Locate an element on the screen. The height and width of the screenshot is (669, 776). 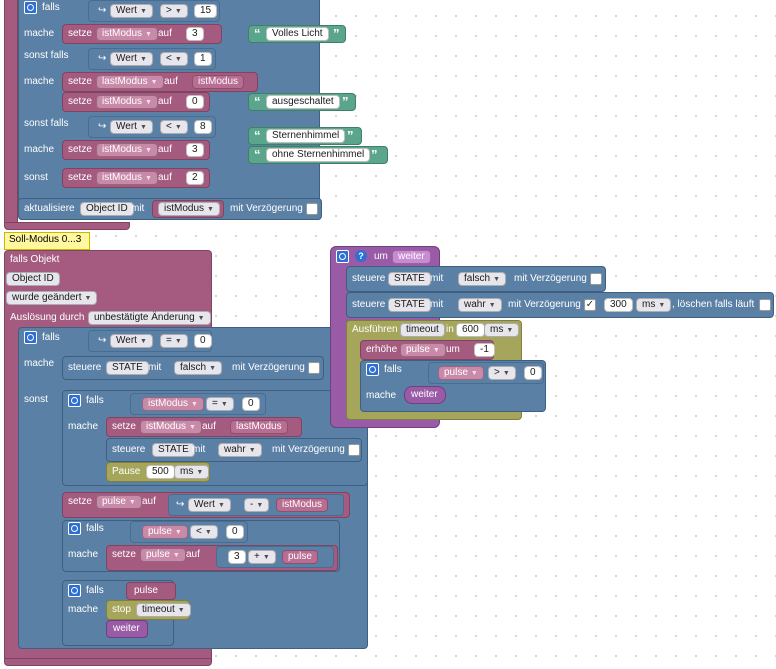
var-lastmodus-field: lastModus ▼ is located at coordinates (130, 82).